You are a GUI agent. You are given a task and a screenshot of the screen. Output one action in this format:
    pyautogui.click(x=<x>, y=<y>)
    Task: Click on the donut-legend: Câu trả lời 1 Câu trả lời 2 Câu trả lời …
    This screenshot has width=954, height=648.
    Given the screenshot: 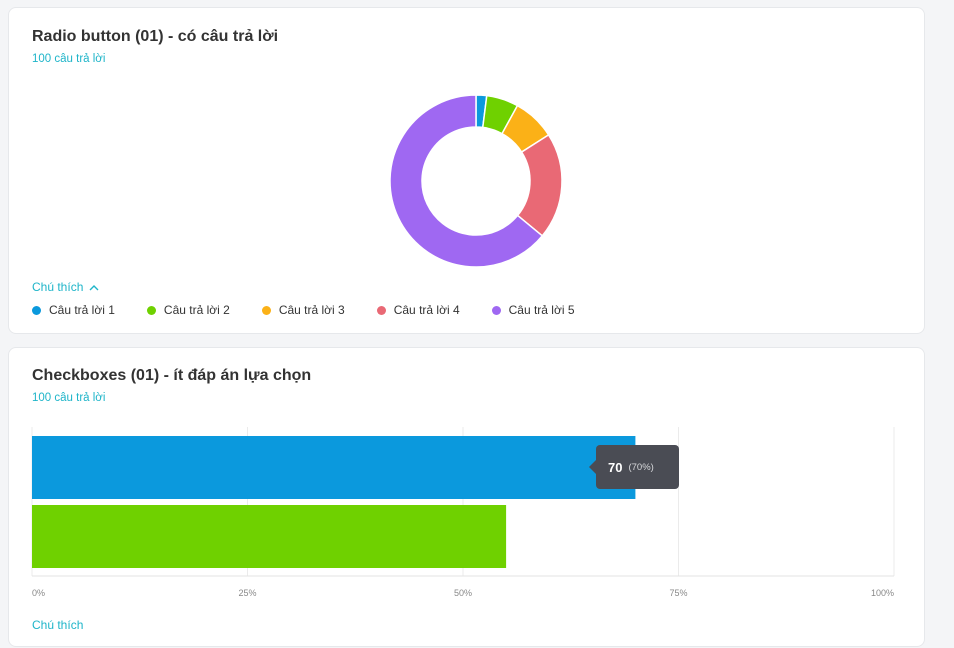 What is the action you would take?
    pyautogui.click(x=319, y=310)
    